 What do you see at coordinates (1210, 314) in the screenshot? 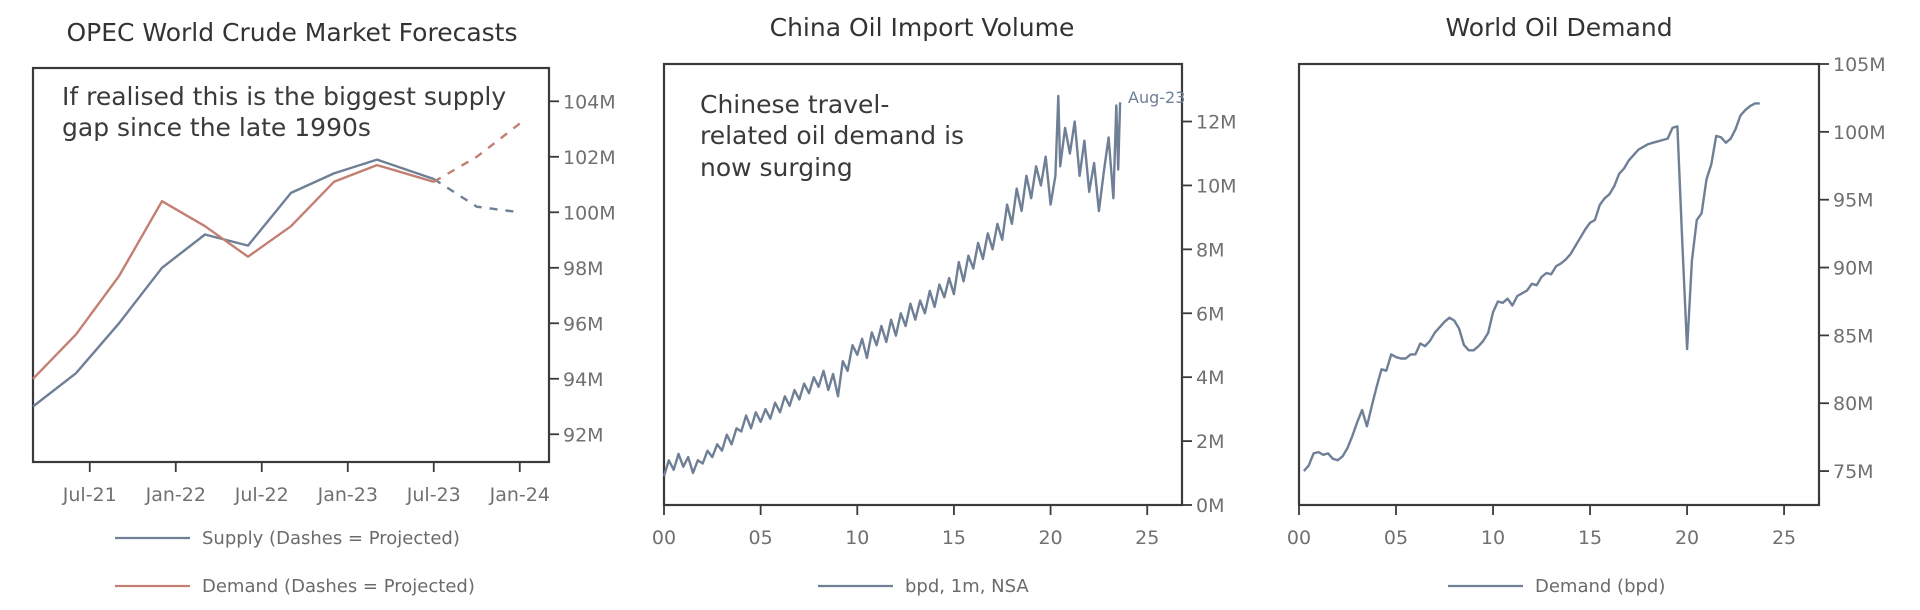
I see `y-tick-label: 6M` at bounding box center [1210, 314].